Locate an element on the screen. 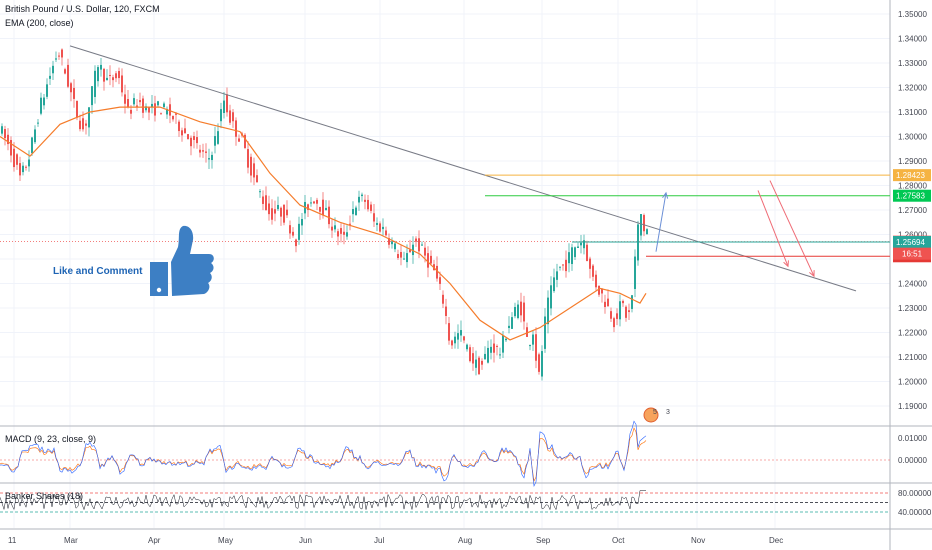  time-tick-label: Jul is located at coordinates (379, 540).